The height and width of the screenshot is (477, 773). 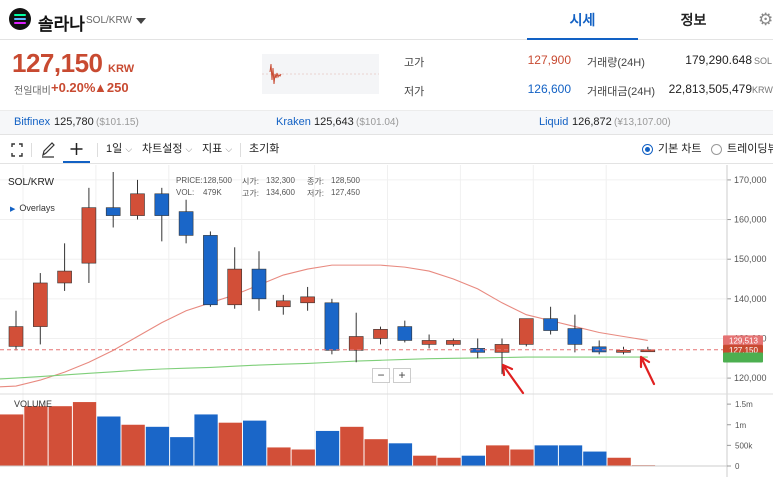 What do you see at coordinates (250, 181) in the screenshot?
I see `ohlc-open-label: 시가:` at bounding box center [250, 181].